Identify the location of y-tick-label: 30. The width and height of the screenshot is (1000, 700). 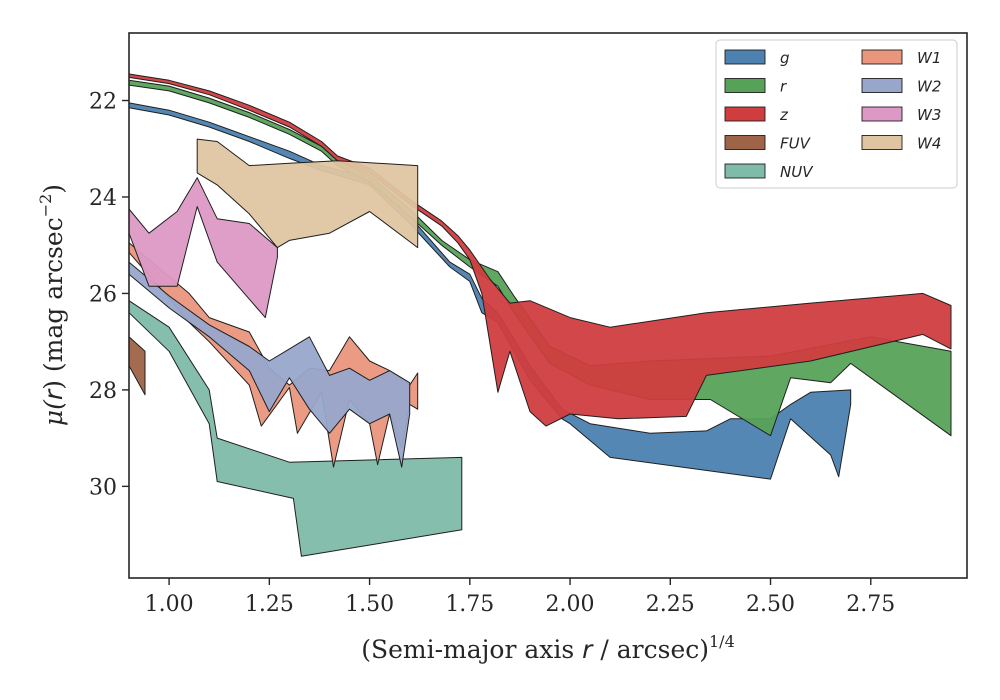
(103, 487).